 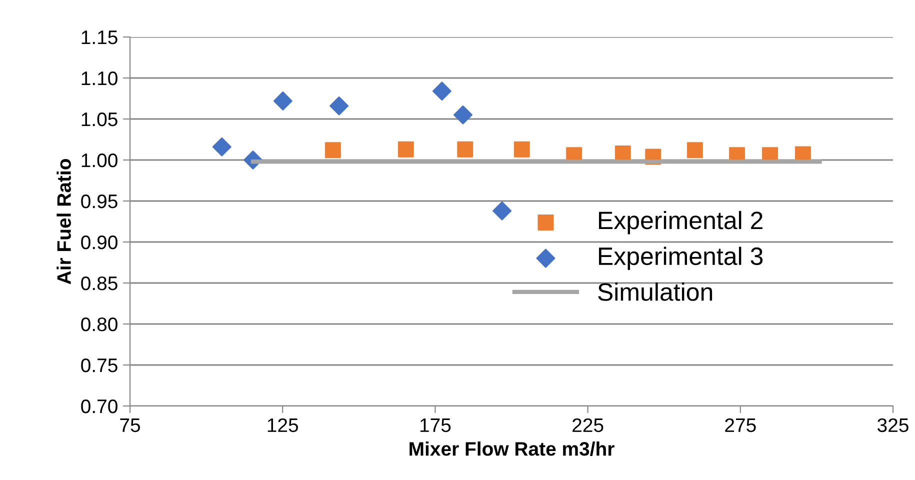 I want to click on legend-label: Simulation, so click(x=655, y=291).